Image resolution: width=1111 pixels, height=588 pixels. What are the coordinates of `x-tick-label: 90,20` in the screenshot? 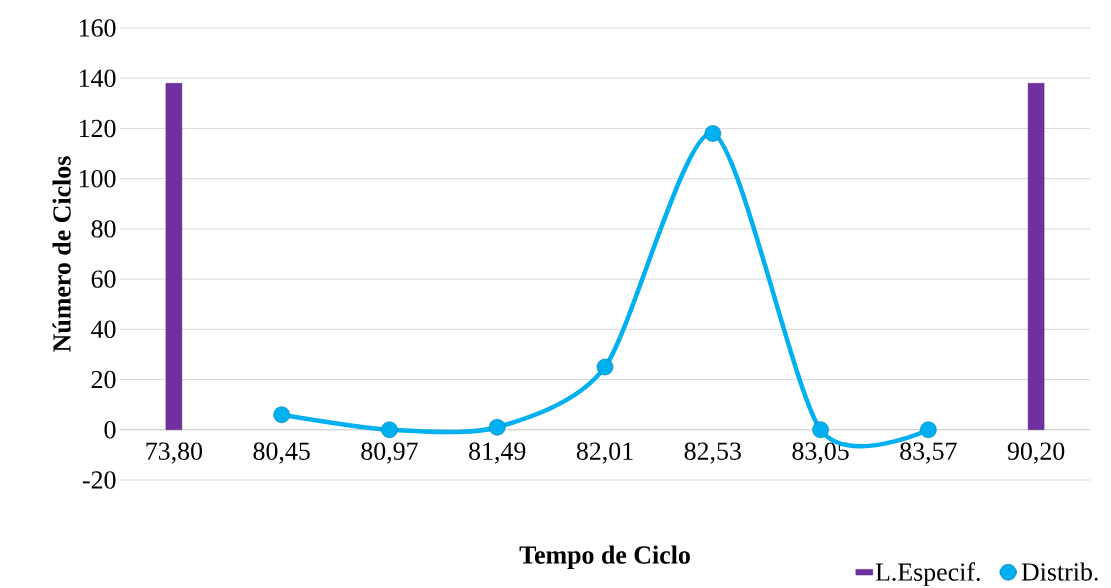 It's located at (1036, 453).